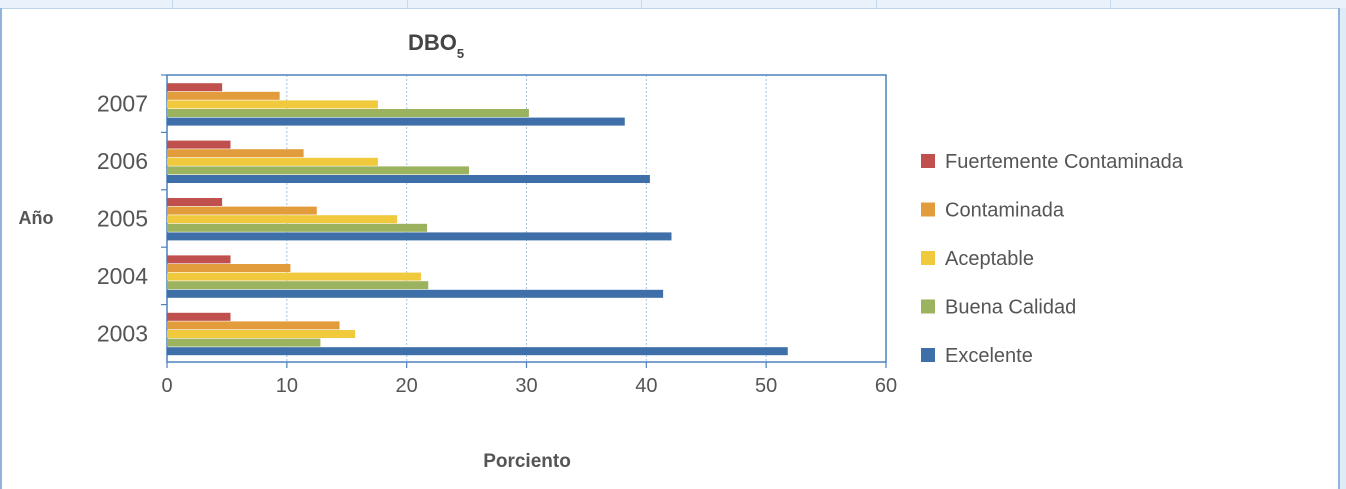 Image resolution: width=1346 pixels, height=489 pixels. I want to click on x-tick-label: 40, so click(646, 386).